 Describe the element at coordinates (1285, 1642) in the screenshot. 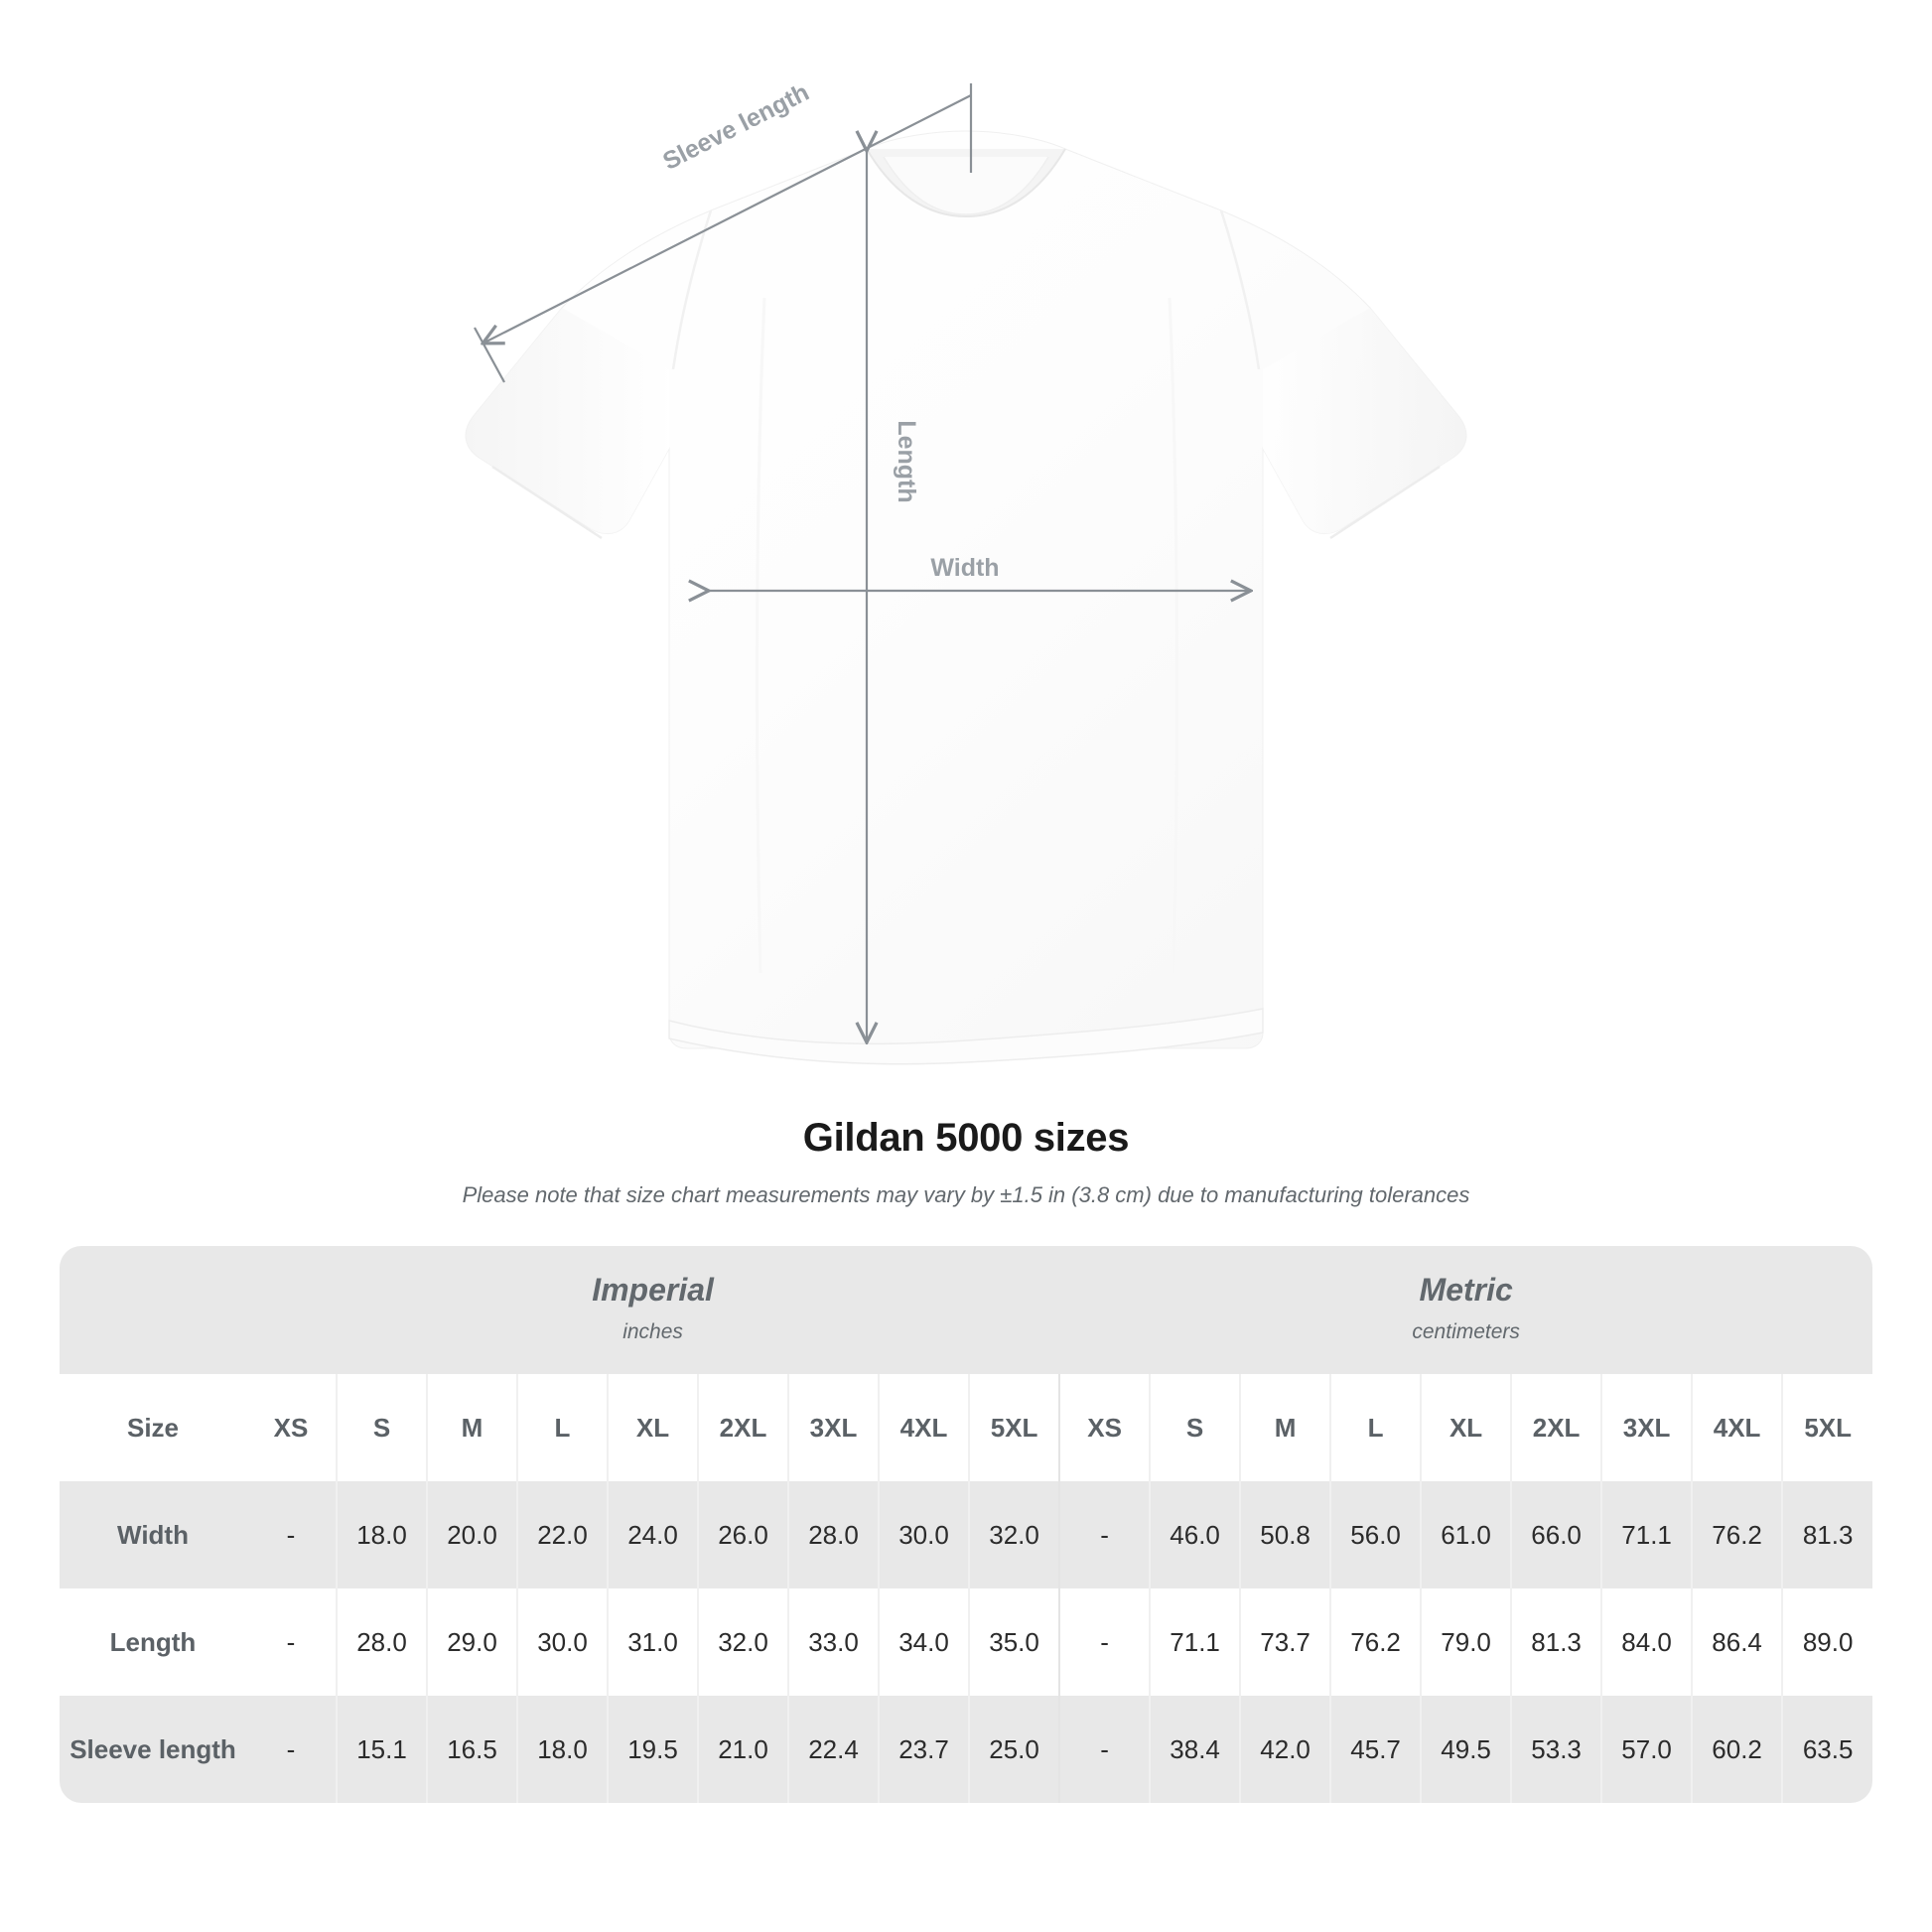

I see `cell-length-m-metric: 73.7` at that location.